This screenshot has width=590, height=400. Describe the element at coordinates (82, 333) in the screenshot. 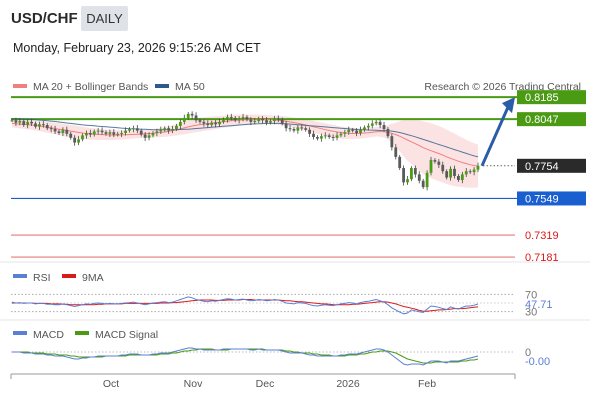

I see `macd-signal-legend-swatch` at that location.